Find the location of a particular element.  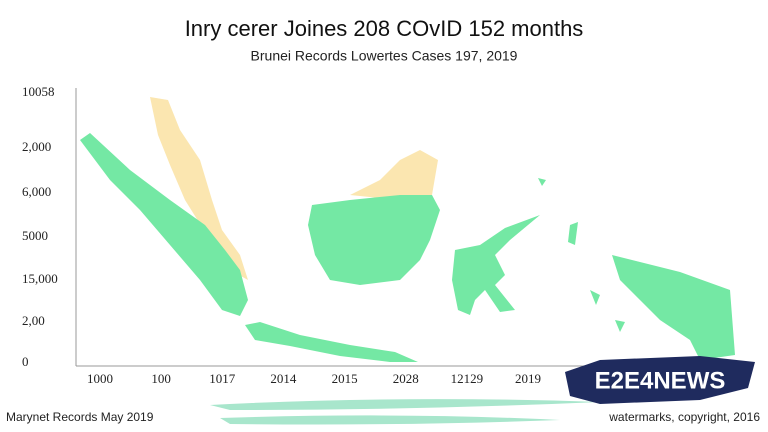

x-label: 1000 is located at coordinates (100, 378).